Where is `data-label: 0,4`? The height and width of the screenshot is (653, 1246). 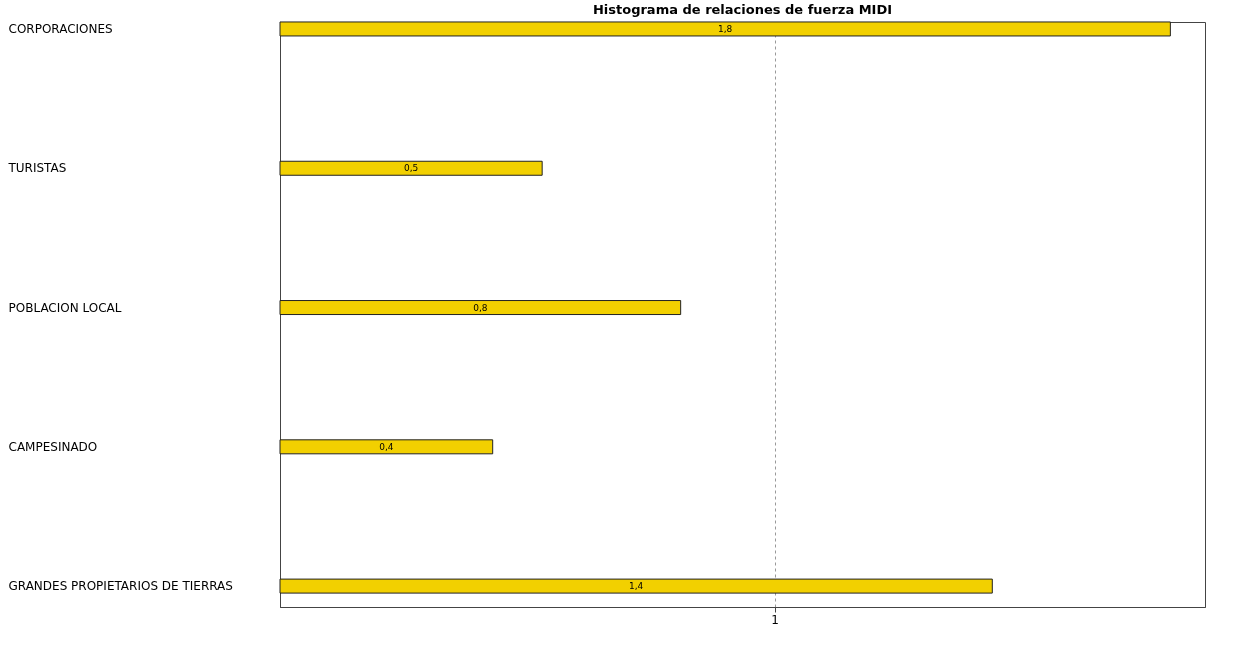 data-label: 0,4 is located at coordinates (386, 446).